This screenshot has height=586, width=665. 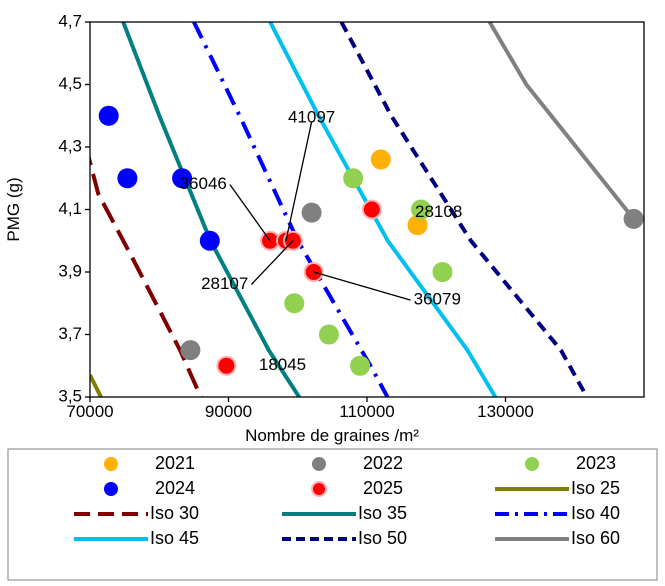 What do you see at coordinates (438, 211) in the screenshot?
I see `annotation-label-28108: 28108` at bounding box center [438, 211].